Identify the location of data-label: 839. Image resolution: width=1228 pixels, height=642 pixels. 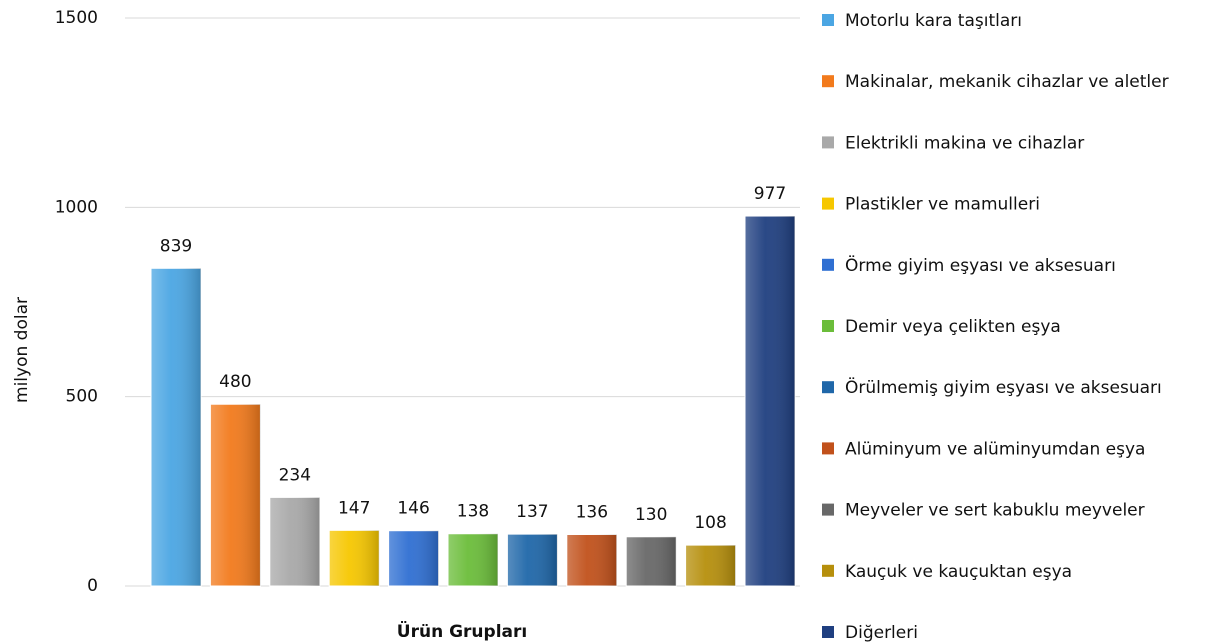
(176, 246).